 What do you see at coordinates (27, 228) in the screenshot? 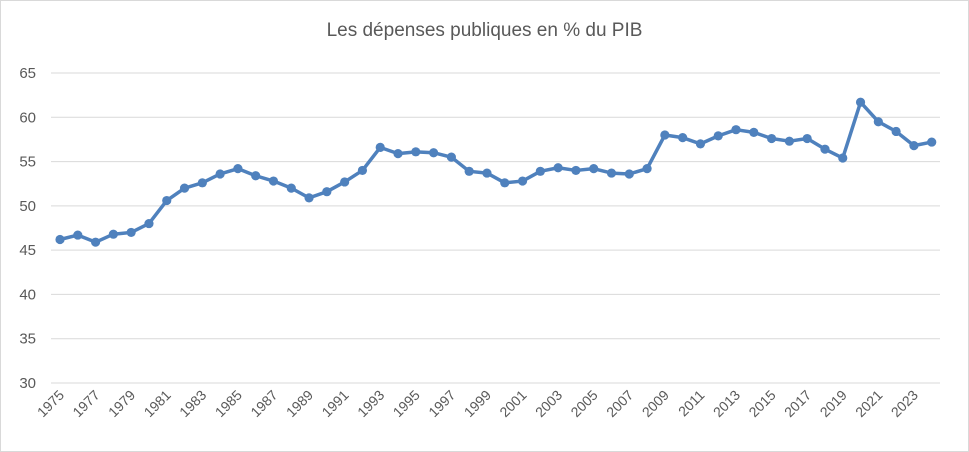
I see `y-axis-ticks: 30 35 40 45 50 55 60 65` at bounding box center [27, 228].